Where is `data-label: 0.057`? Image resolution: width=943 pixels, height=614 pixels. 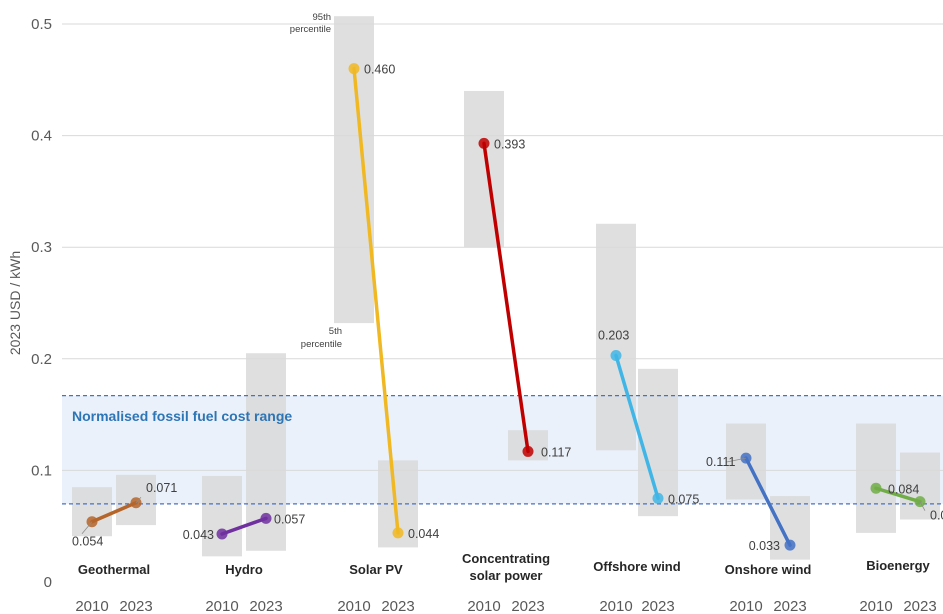
data-label: 0.057 is located at coordinates (289, 519).